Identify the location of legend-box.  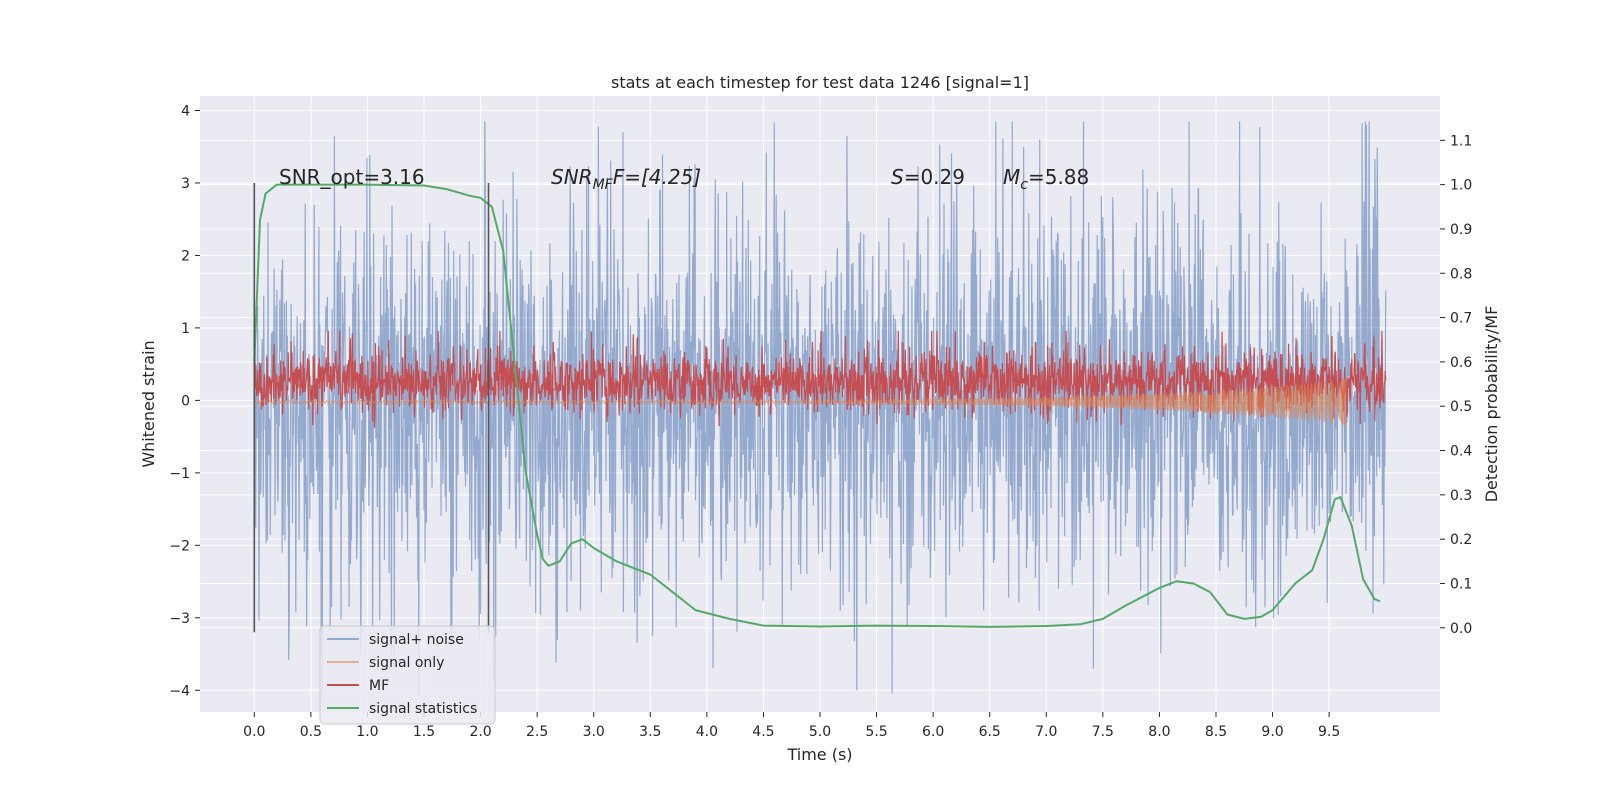
(407, 675).